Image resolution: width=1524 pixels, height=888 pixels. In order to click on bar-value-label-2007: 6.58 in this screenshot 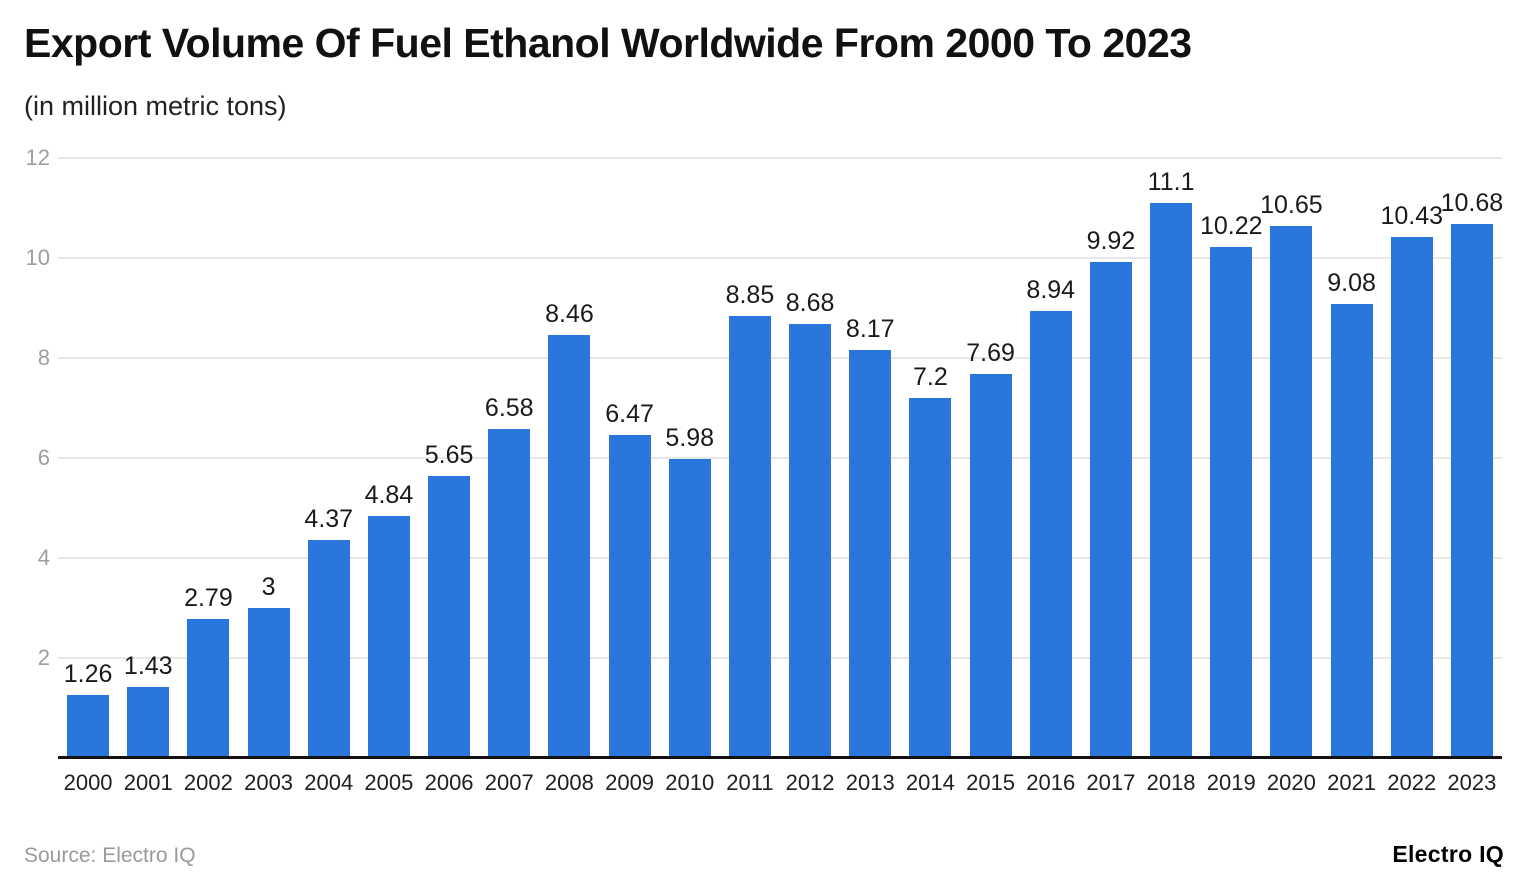, I will do `click(509, 408)`.